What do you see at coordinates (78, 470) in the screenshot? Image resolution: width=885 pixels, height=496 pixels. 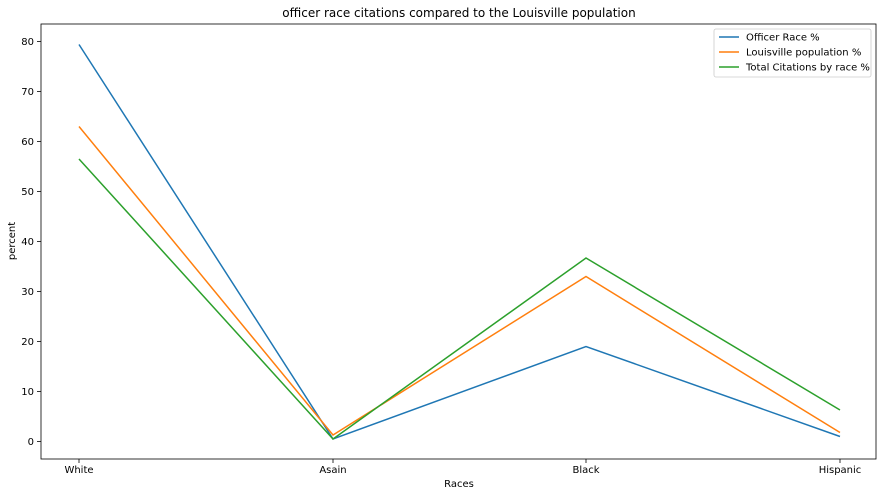 I see `x-tick-label: White` at bounding box center [78, 470].